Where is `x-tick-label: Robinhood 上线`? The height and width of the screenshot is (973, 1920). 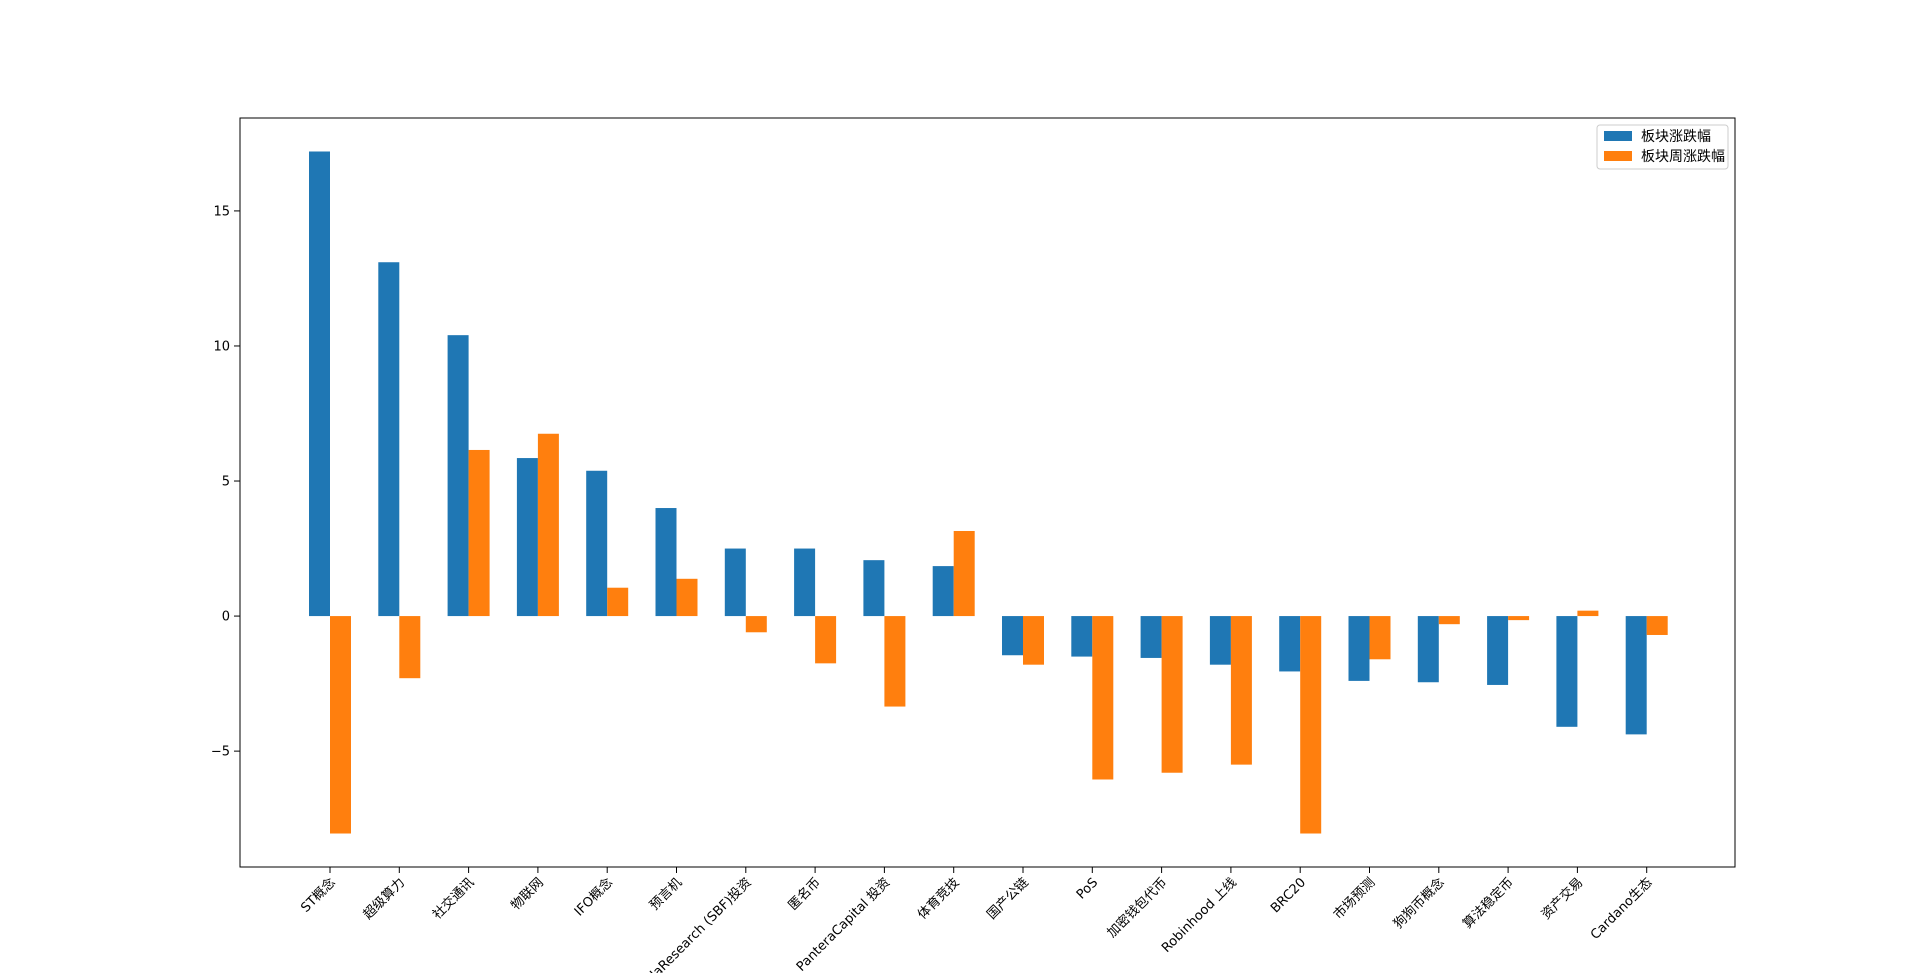 x-tick-label: Robinhood 上线 is located at coordinates (1199, 915).